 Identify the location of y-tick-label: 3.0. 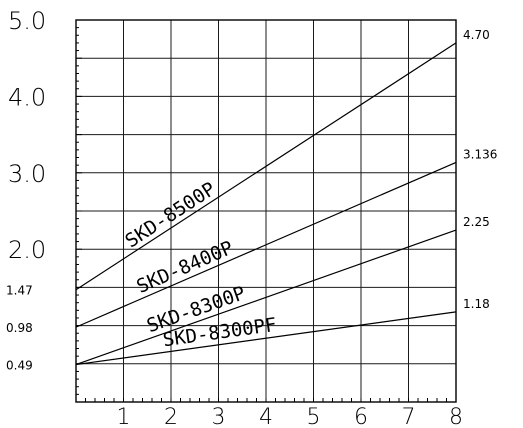
(27, 174).